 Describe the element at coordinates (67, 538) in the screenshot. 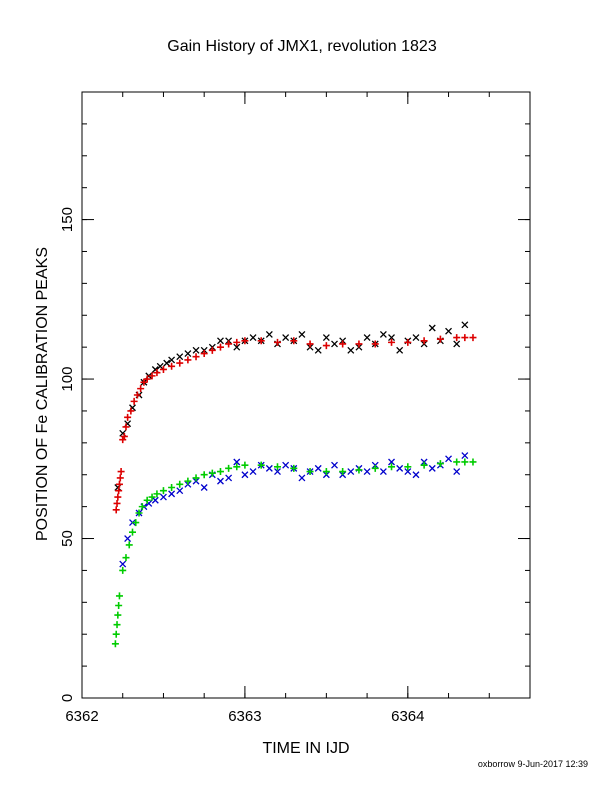

I see `y-tick-label: 50` at that location.